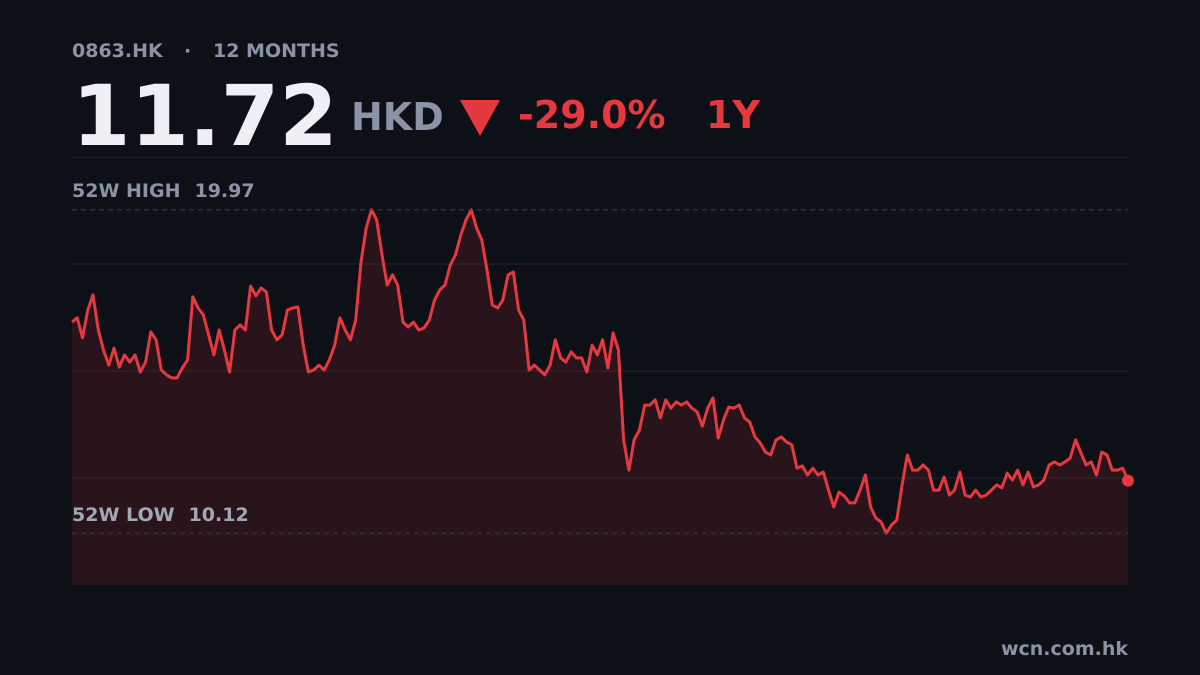 The image size is (1200, 675). I want to click on high-value: 19.97, so click(224, 191).